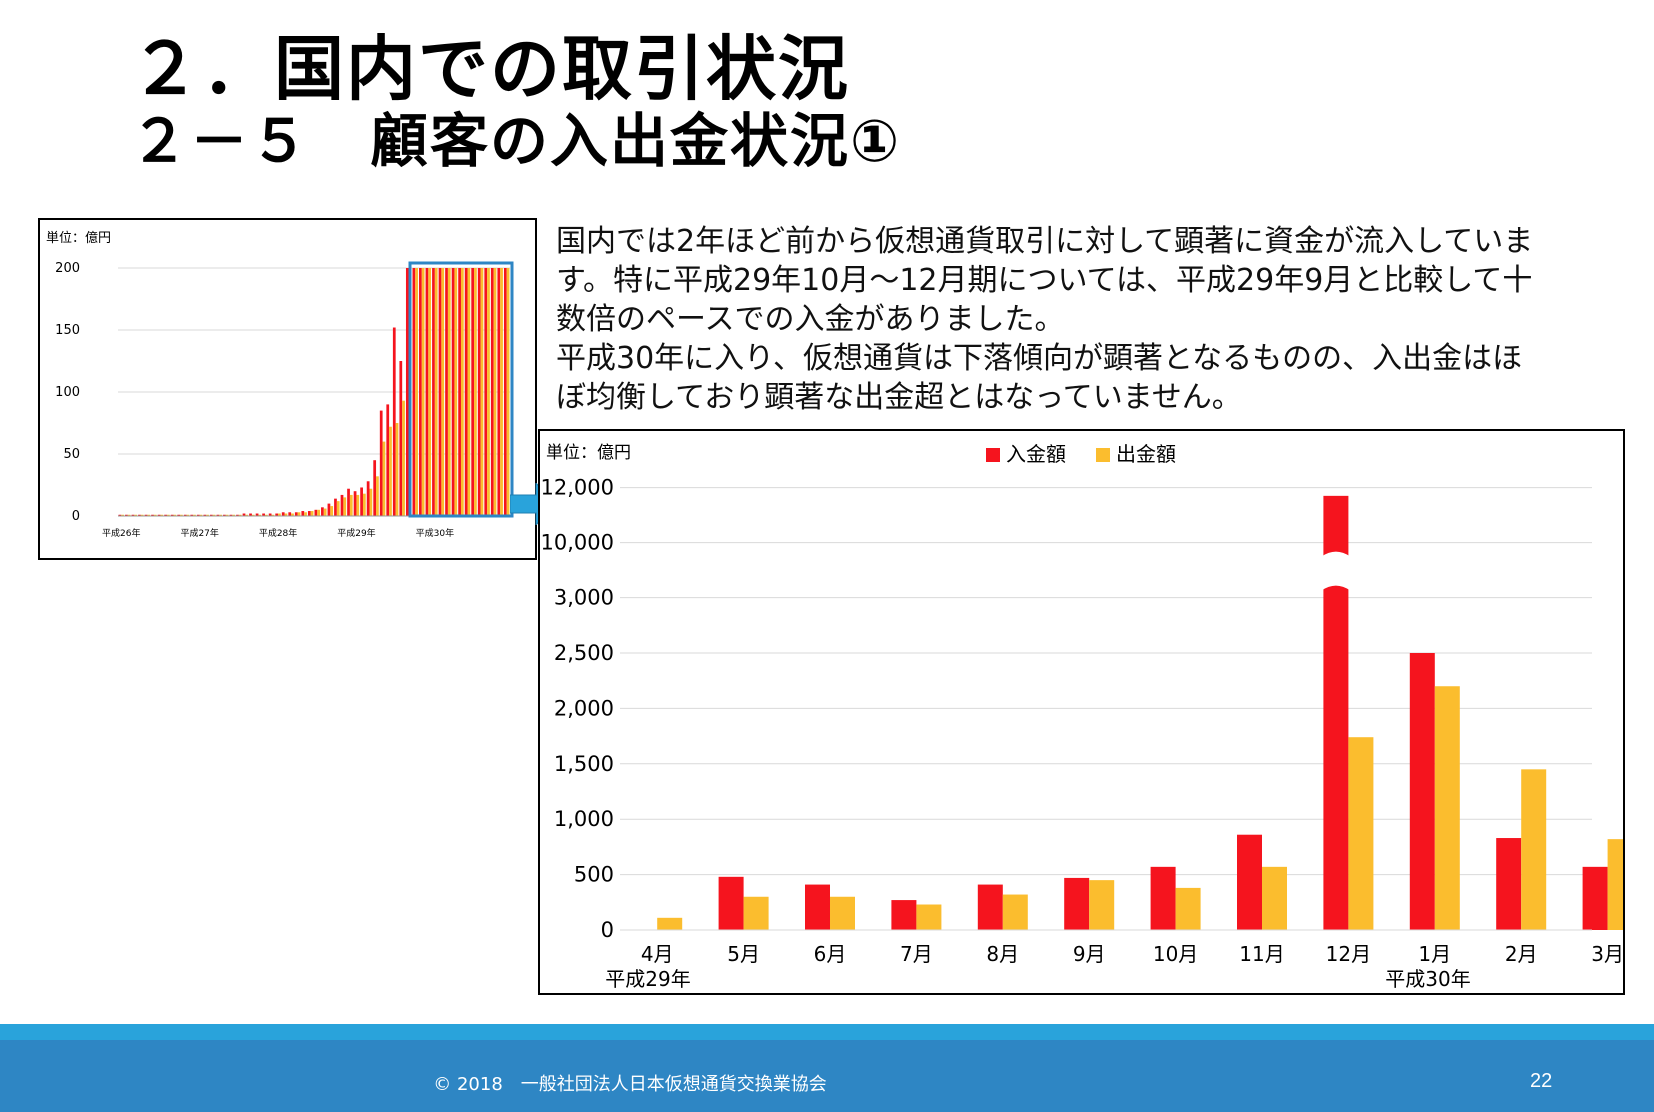  I want to click on x-tick-label: 12月, so click(1348, 954).